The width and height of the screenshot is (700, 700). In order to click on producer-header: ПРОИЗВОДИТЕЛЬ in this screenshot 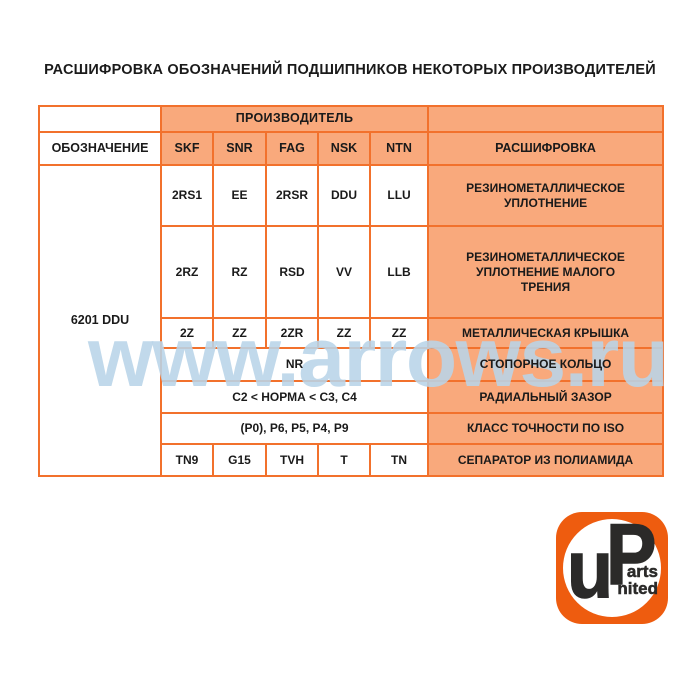, I will do `click(294, 119)`.